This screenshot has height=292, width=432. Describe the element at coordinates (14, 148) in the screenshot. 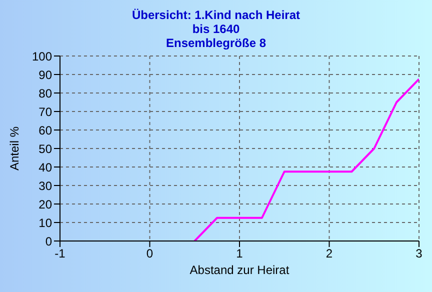

I see `y-axis-title: Anteil %` at that location.